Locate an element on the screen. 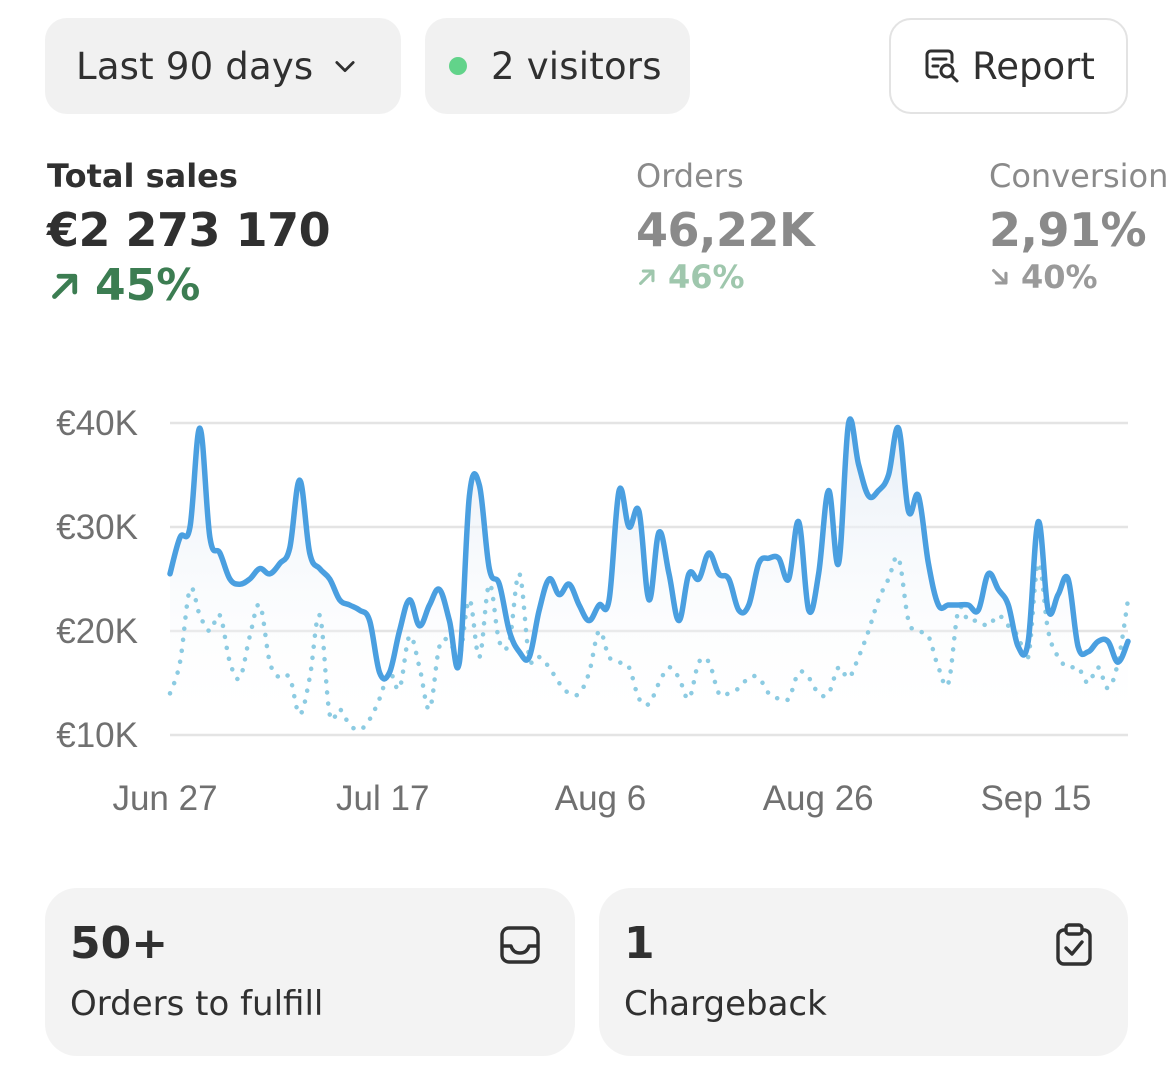 This screenshot has width=1176, height=1074. live-status-dot-icon is located at coordinates (458, 66).